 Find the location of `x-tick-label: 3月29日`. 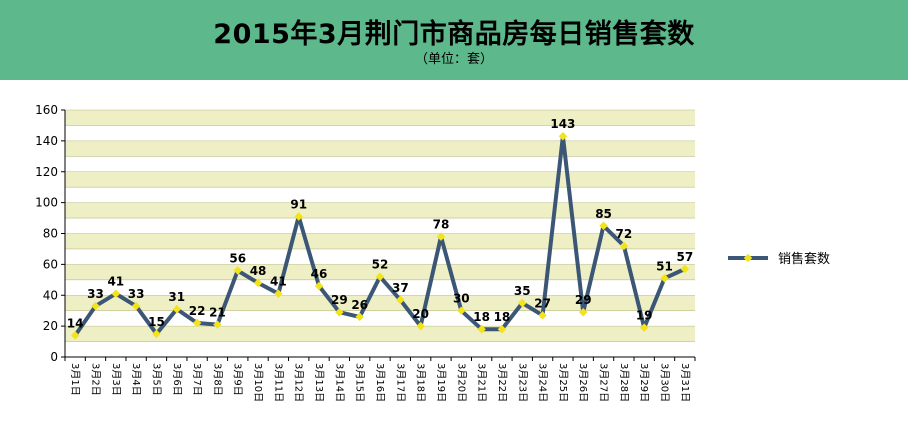

x-tick-label: 3月29日 is located at coordinates (644, 382).